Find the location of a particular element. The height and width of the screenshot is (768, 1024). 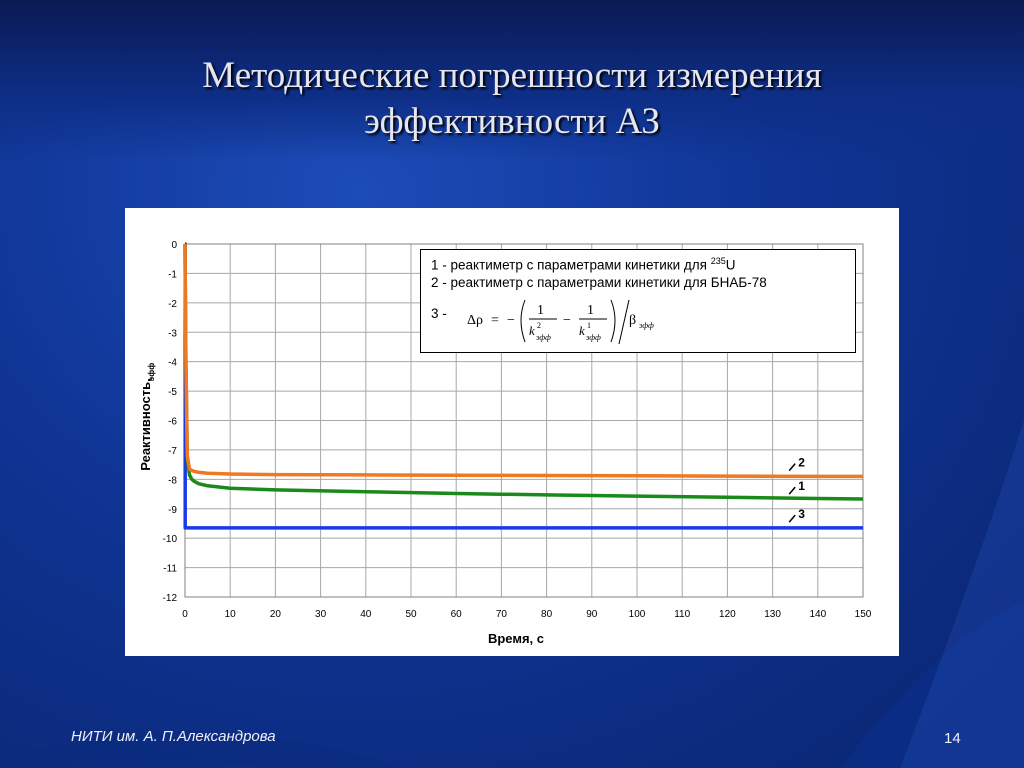

y-tick-label: -7 is located at coordinates (172, 451).